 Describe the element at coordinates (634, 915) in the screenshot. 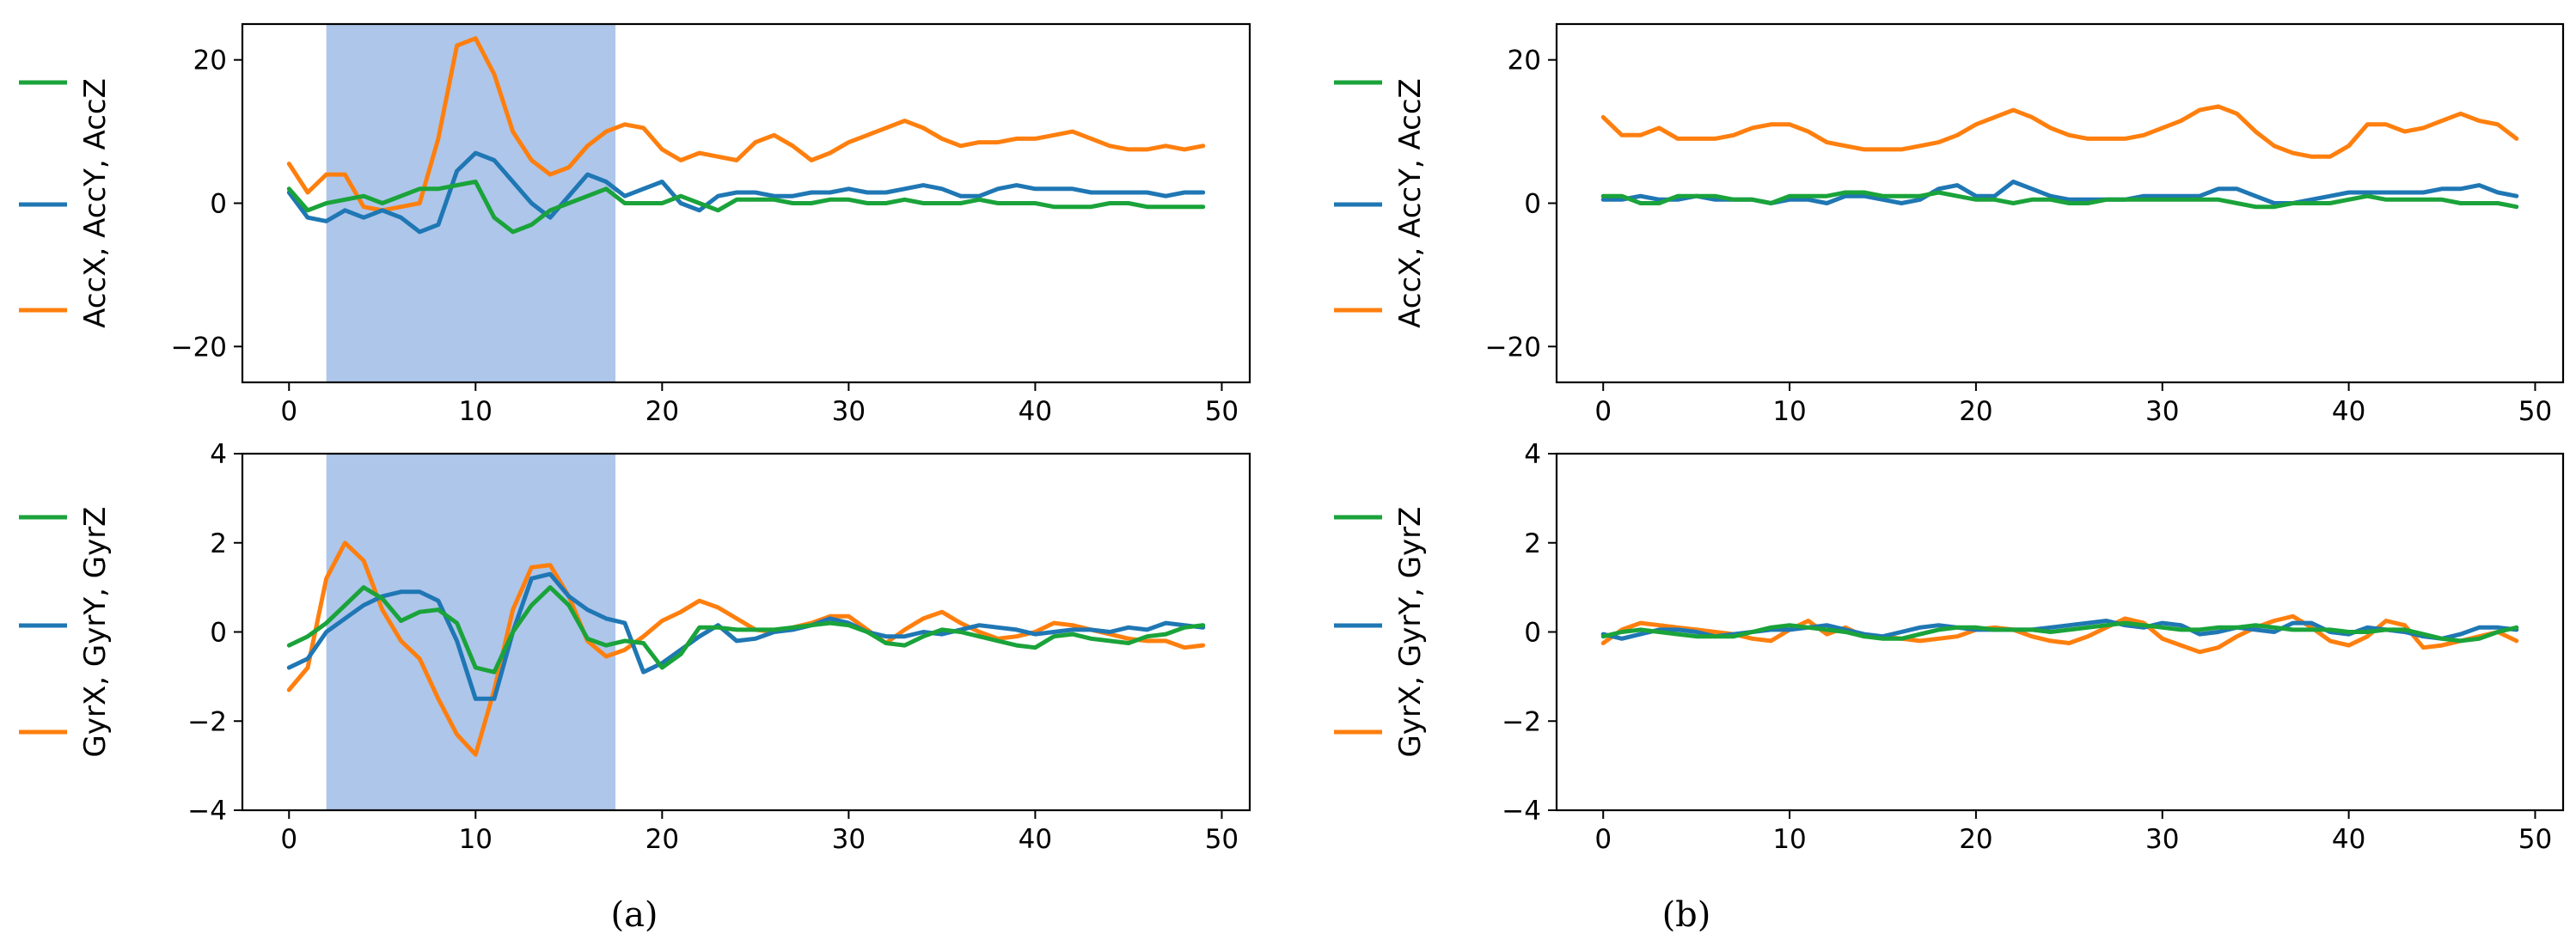

I see `panel-label-a: (a)` at that location.